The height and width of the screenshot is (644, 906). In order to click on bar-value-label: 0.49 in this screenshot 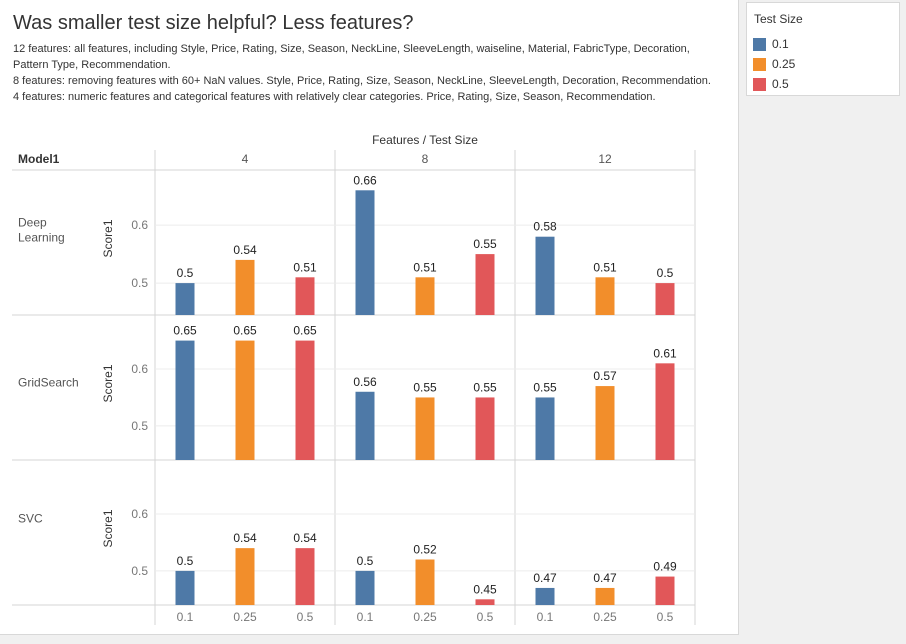, I will do `click(665, 567)`.